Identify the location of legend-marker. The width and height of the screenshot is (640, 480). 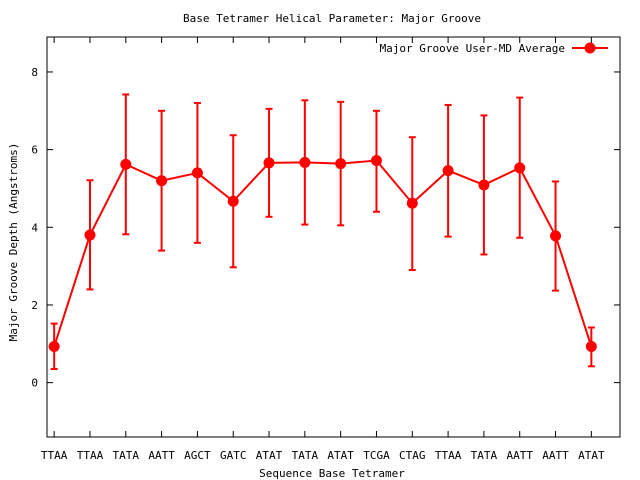
(590, 48).